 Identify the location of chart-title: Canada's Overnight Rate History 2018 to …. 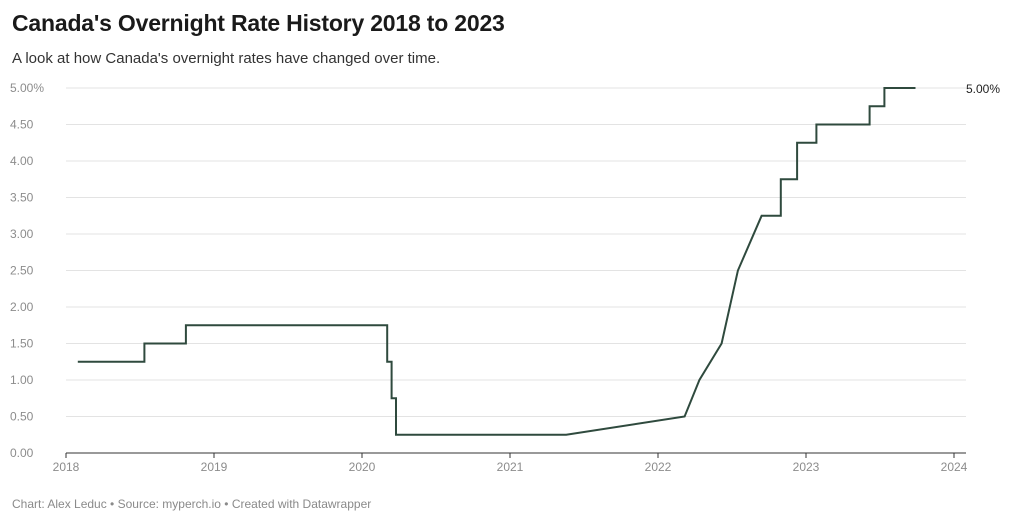
(258, 23).